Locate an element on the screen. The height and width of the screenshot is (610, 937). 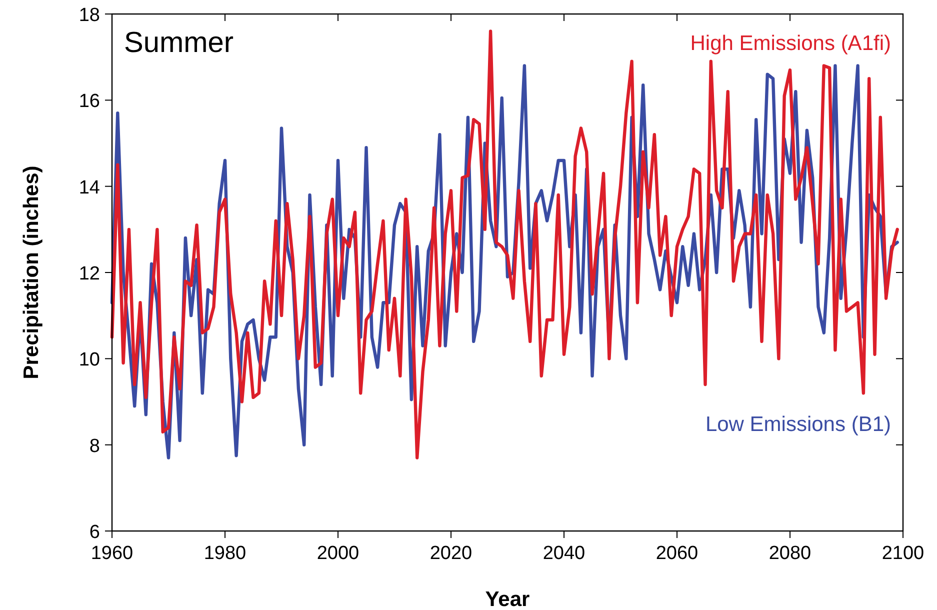
x-tick-label: 2100 is located at coordinates (903, 553).